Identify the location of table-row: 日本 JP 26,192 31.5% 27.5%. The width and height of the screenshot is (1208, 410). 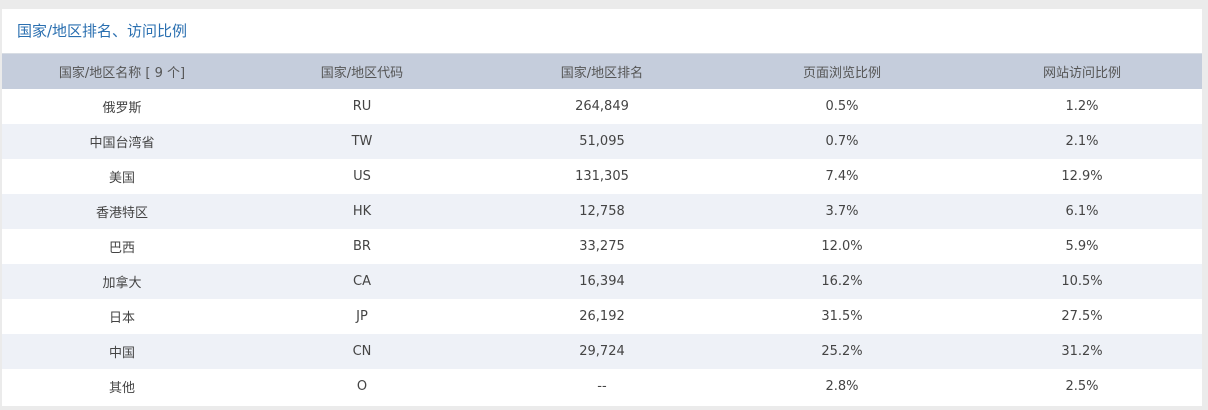
(602, 316).